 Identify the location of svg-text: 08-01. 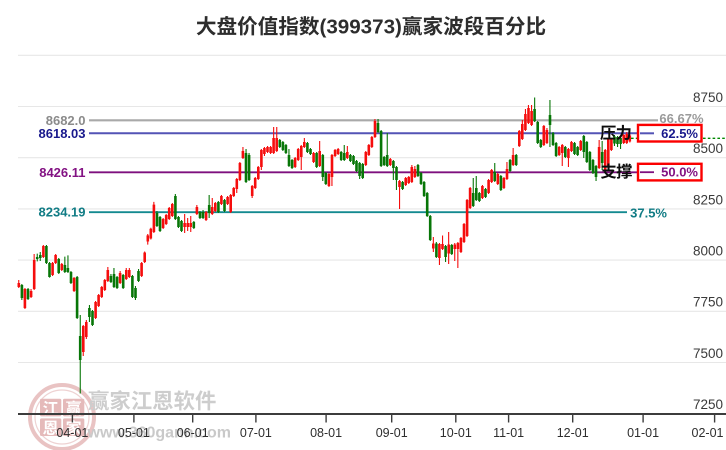
(326, 433).